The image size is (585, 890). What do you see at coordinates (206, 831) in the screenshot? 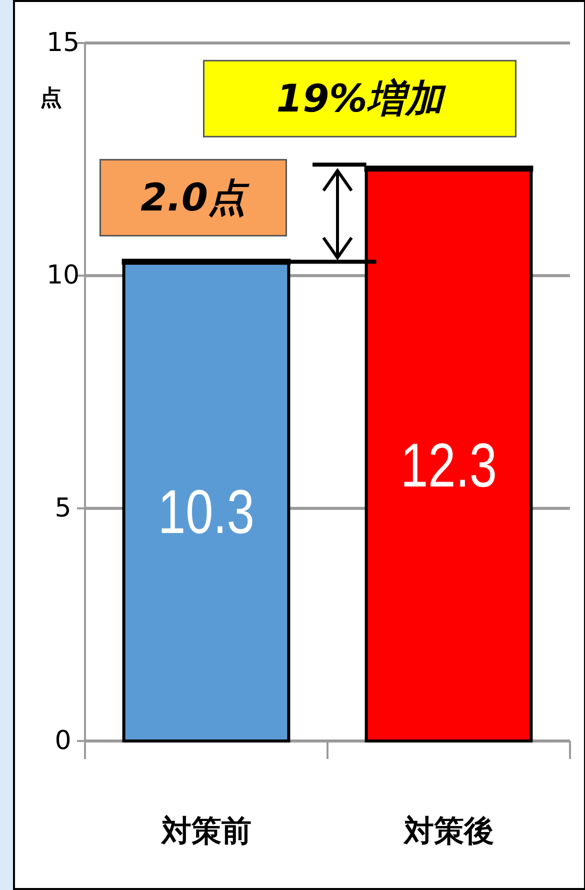
I see `x-tick-label: 対策前` at bounding box center [206, 831].